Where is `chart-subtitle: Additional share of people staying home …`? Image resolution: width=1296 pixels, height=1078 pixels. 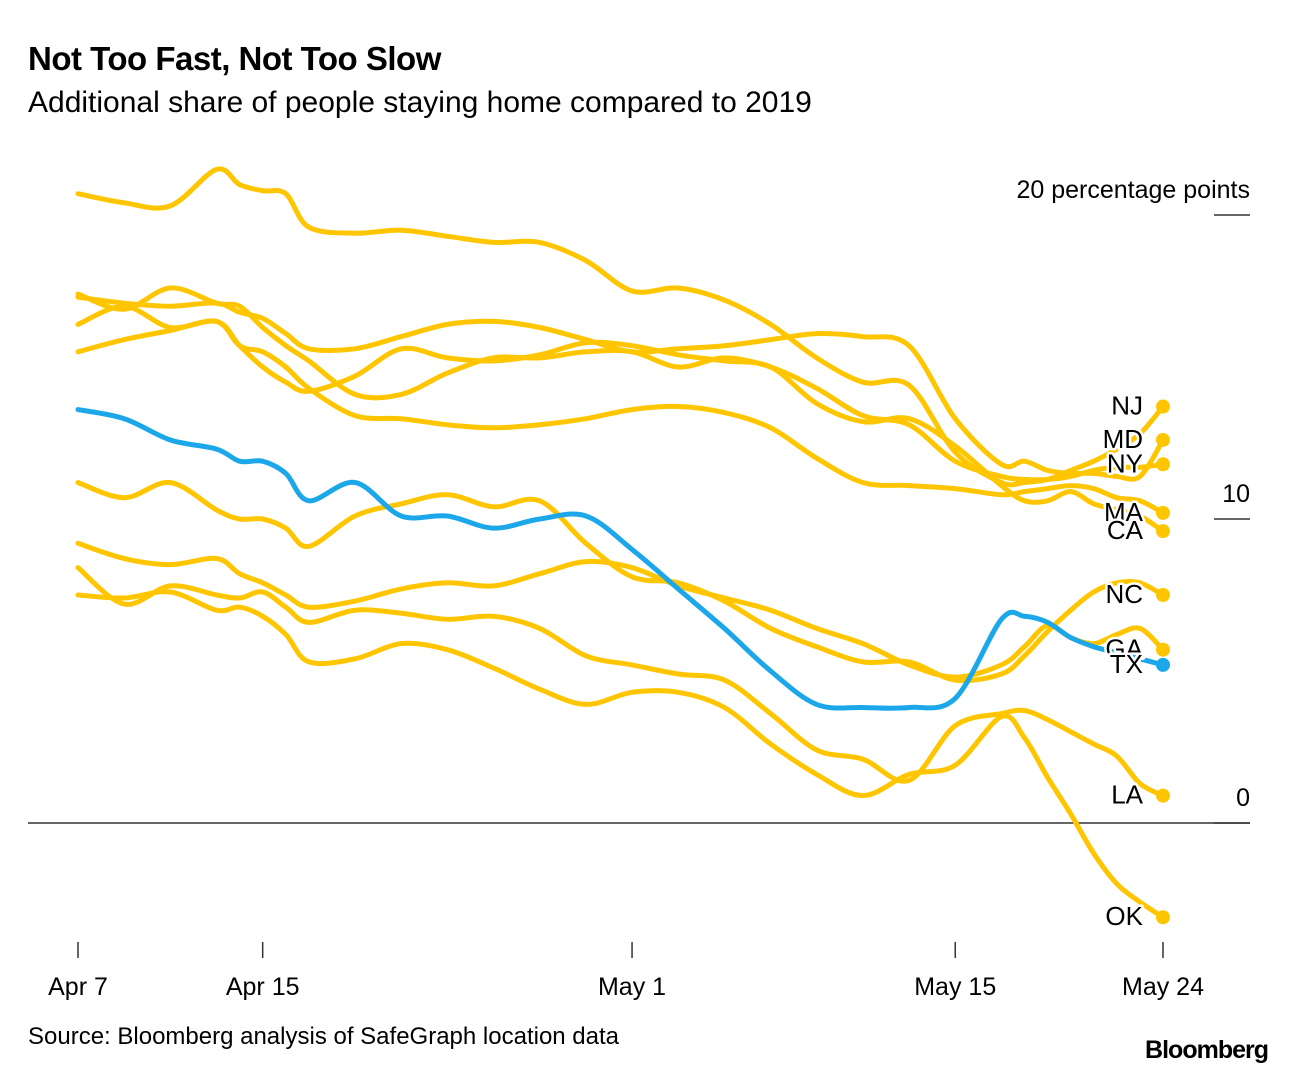 chart-subtitle: Additional share of people staying home … is located at coordinates (420, 102).